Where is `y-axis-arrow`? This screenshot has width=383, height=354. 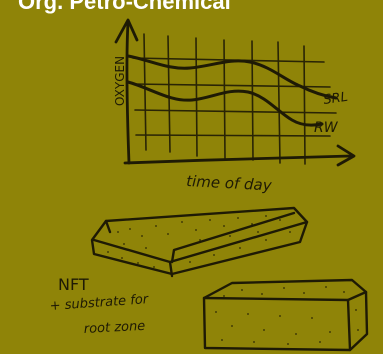
y-axis-arrow is located at coordinates (126, 31).